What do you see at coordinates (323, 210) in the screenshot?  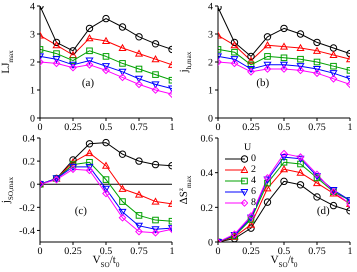 I see `annotation: (d)` at bounding box center [323, 210].